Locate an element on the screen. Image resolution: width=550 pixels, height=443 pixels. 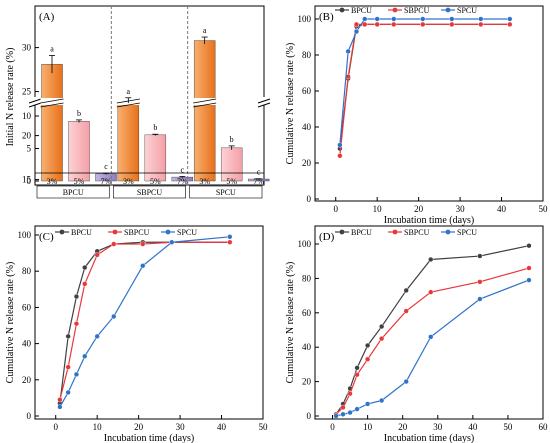
y-tick-label: 25 is located at coordinates (27, 92).